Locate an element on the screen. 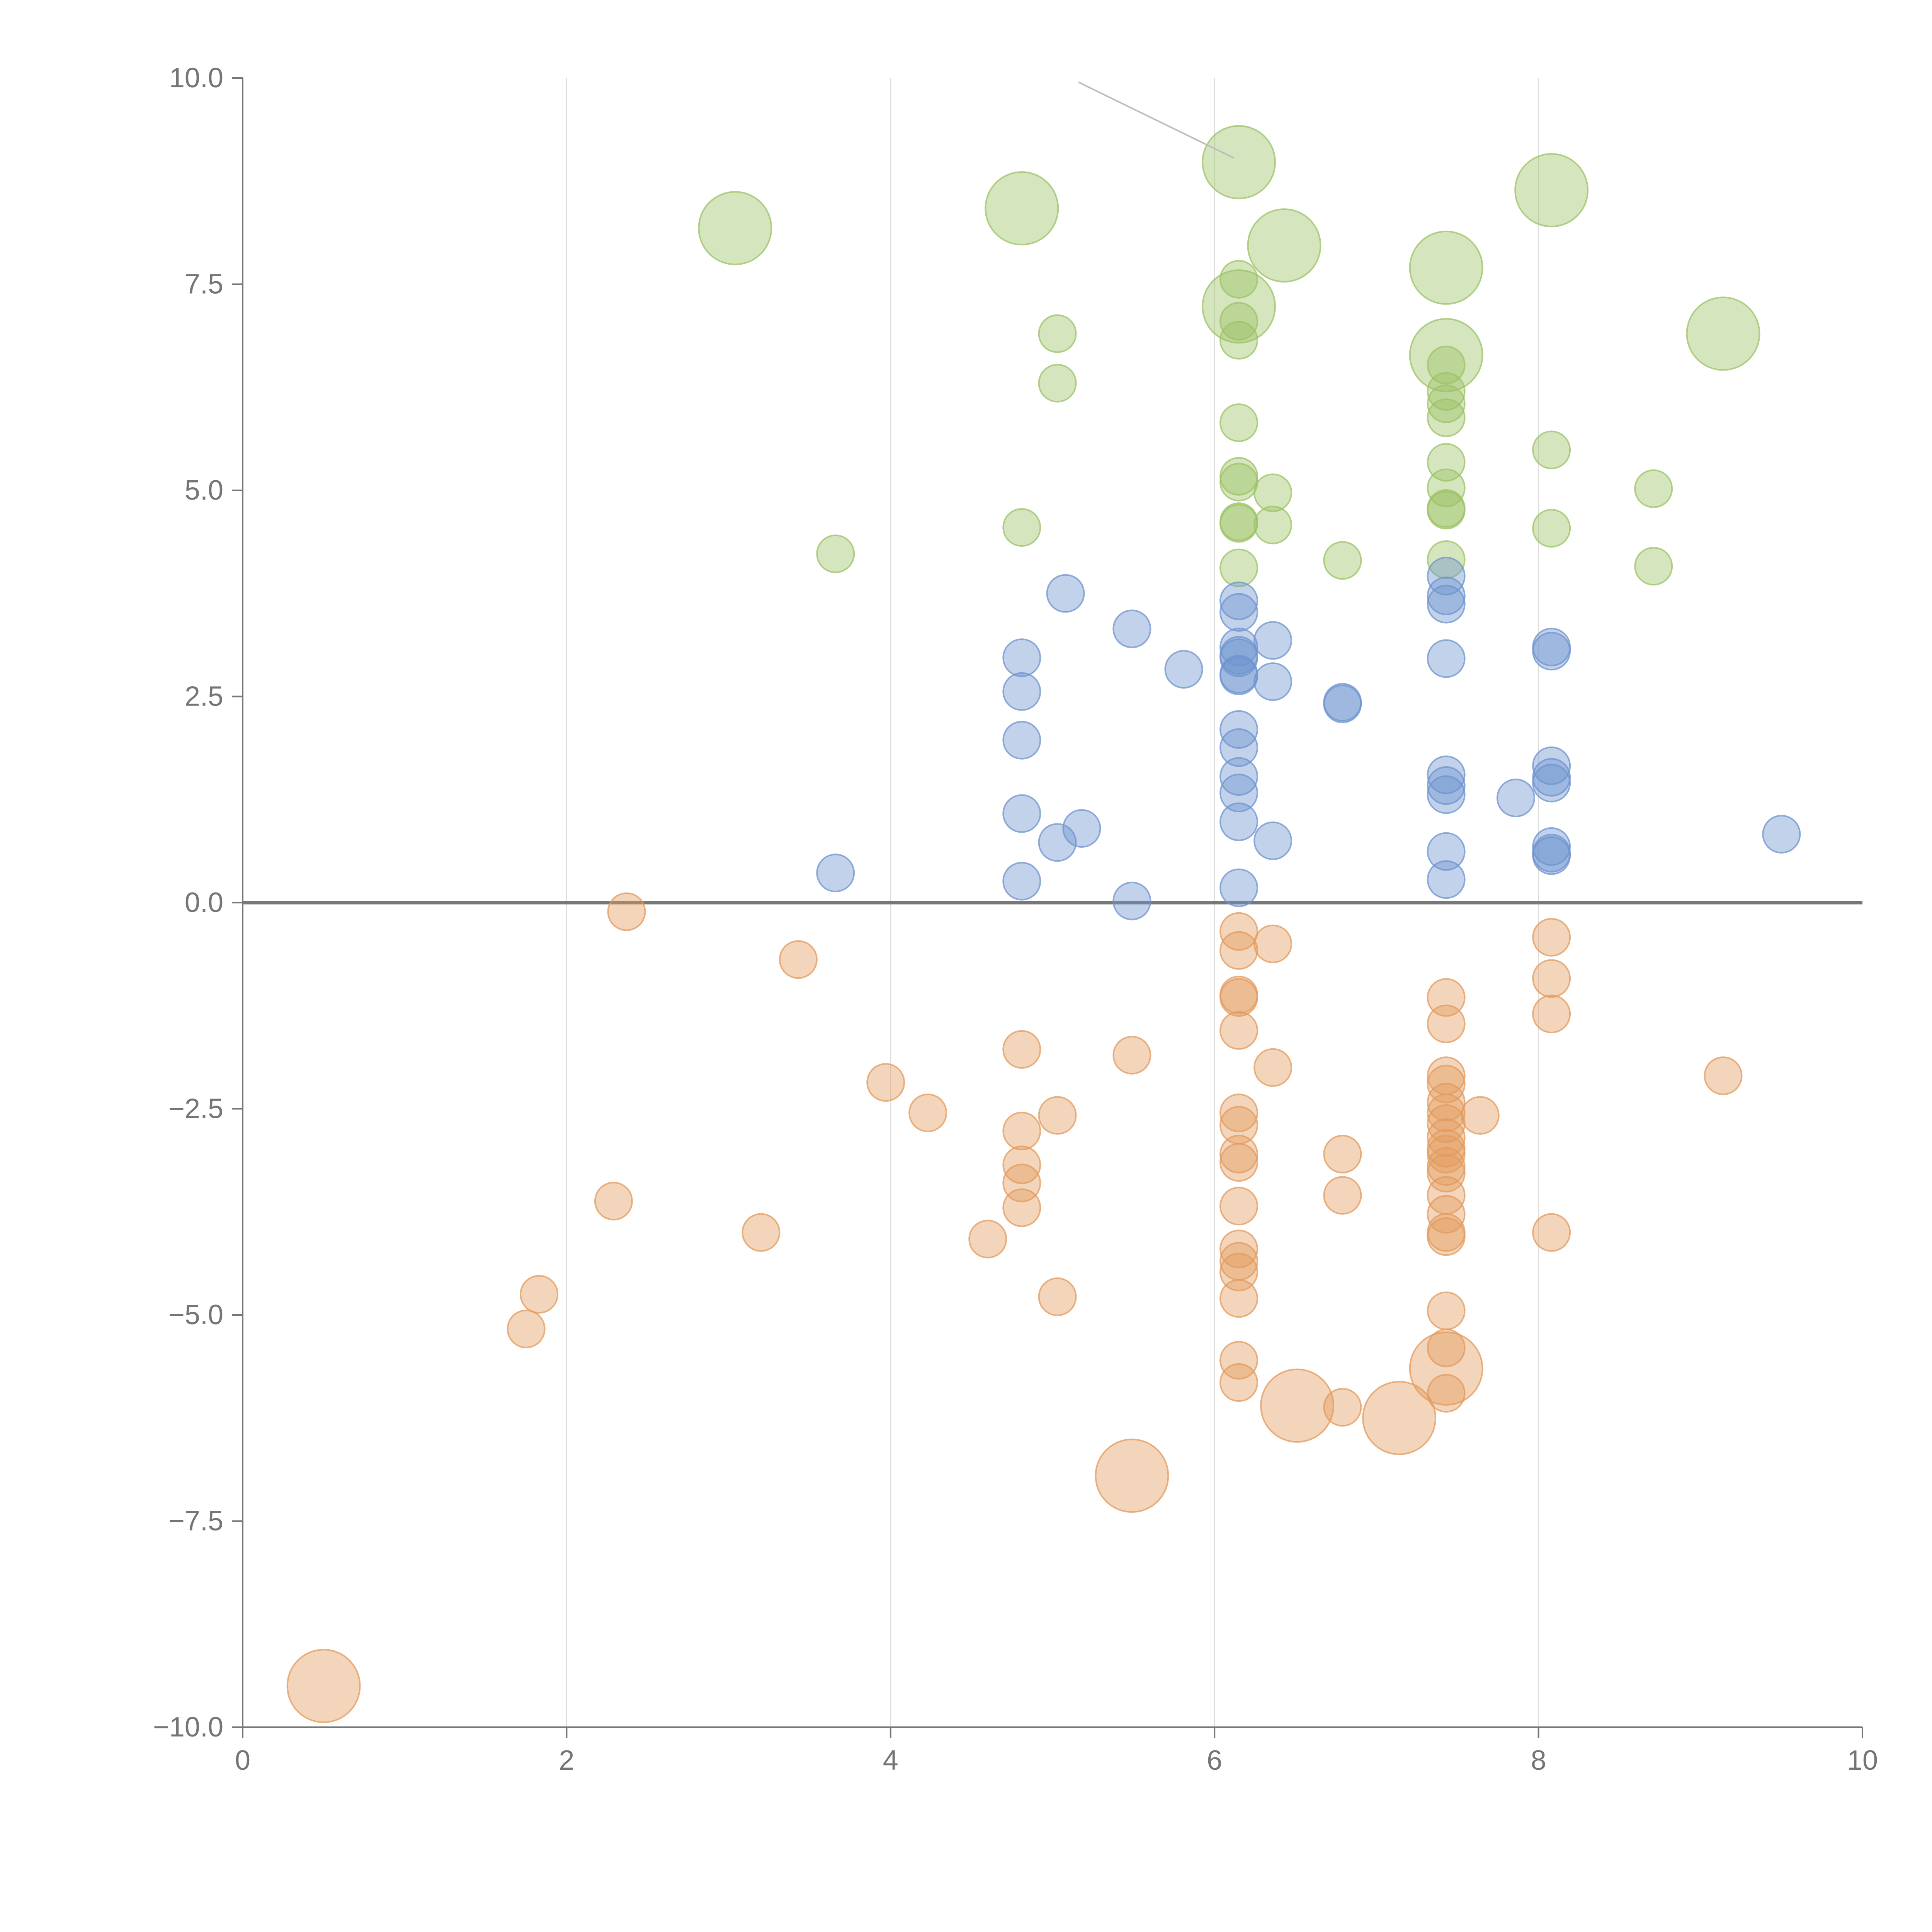 This screenshot has width=1932, height=1932. annotation-leader-line is located at coordinates (1156, 120).